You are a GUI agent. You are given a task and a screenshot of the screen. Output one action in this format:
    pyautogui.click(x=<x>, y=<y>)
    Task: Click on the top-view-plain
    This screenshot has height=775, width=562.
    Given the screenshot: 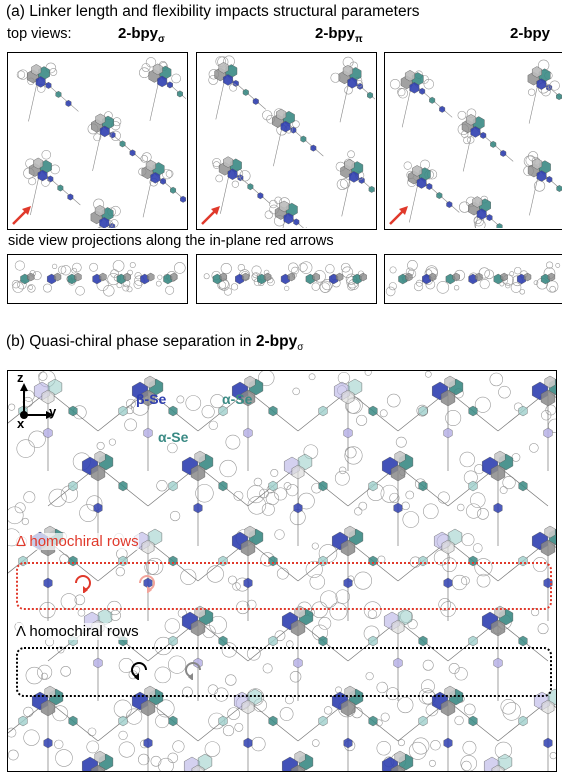 What is the action you would take?
    pyautogui.click(x=473, y=141)
    